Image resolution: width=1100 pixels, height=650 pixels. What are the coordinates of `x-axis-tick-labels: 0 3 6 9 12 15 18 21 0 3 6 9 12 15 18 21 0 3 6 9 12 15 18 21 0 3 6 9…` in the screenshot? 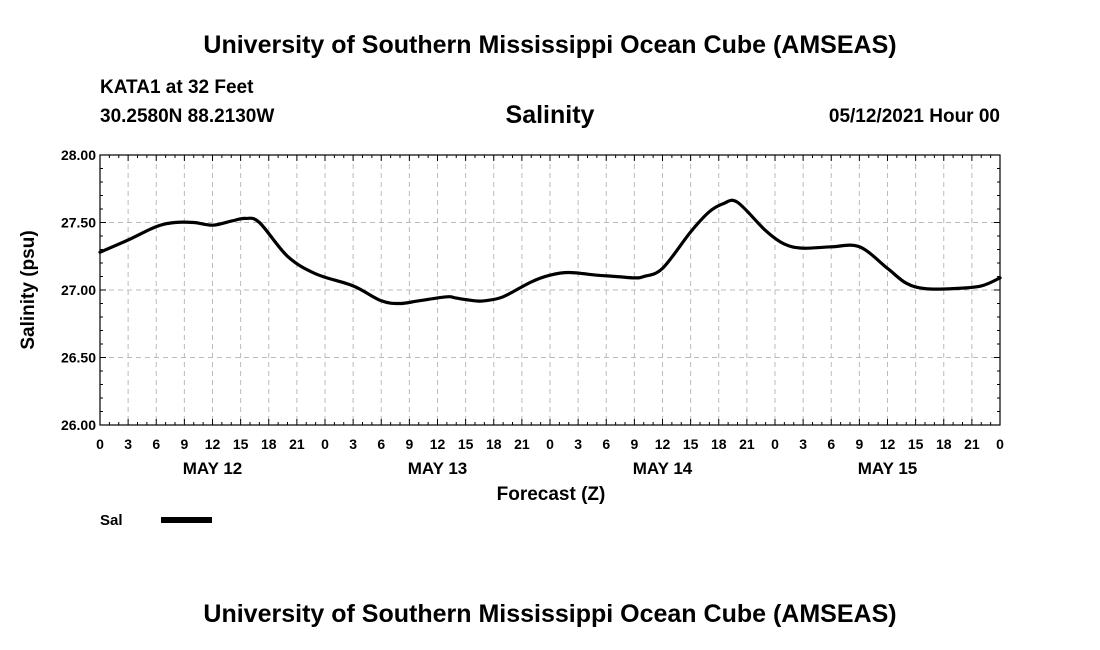 It's located at (550, 444).